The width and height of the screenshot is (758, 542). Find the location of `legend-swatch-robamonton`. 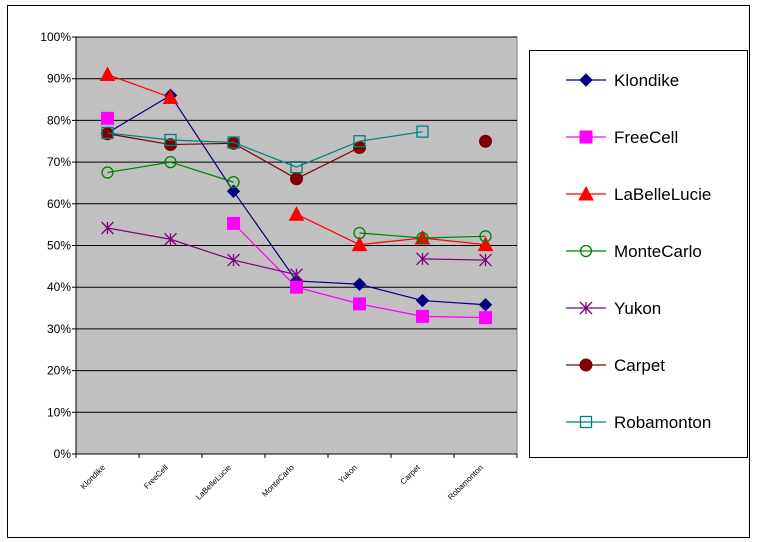

legend-swatch-robamonton is located at coordinates (586, 422).